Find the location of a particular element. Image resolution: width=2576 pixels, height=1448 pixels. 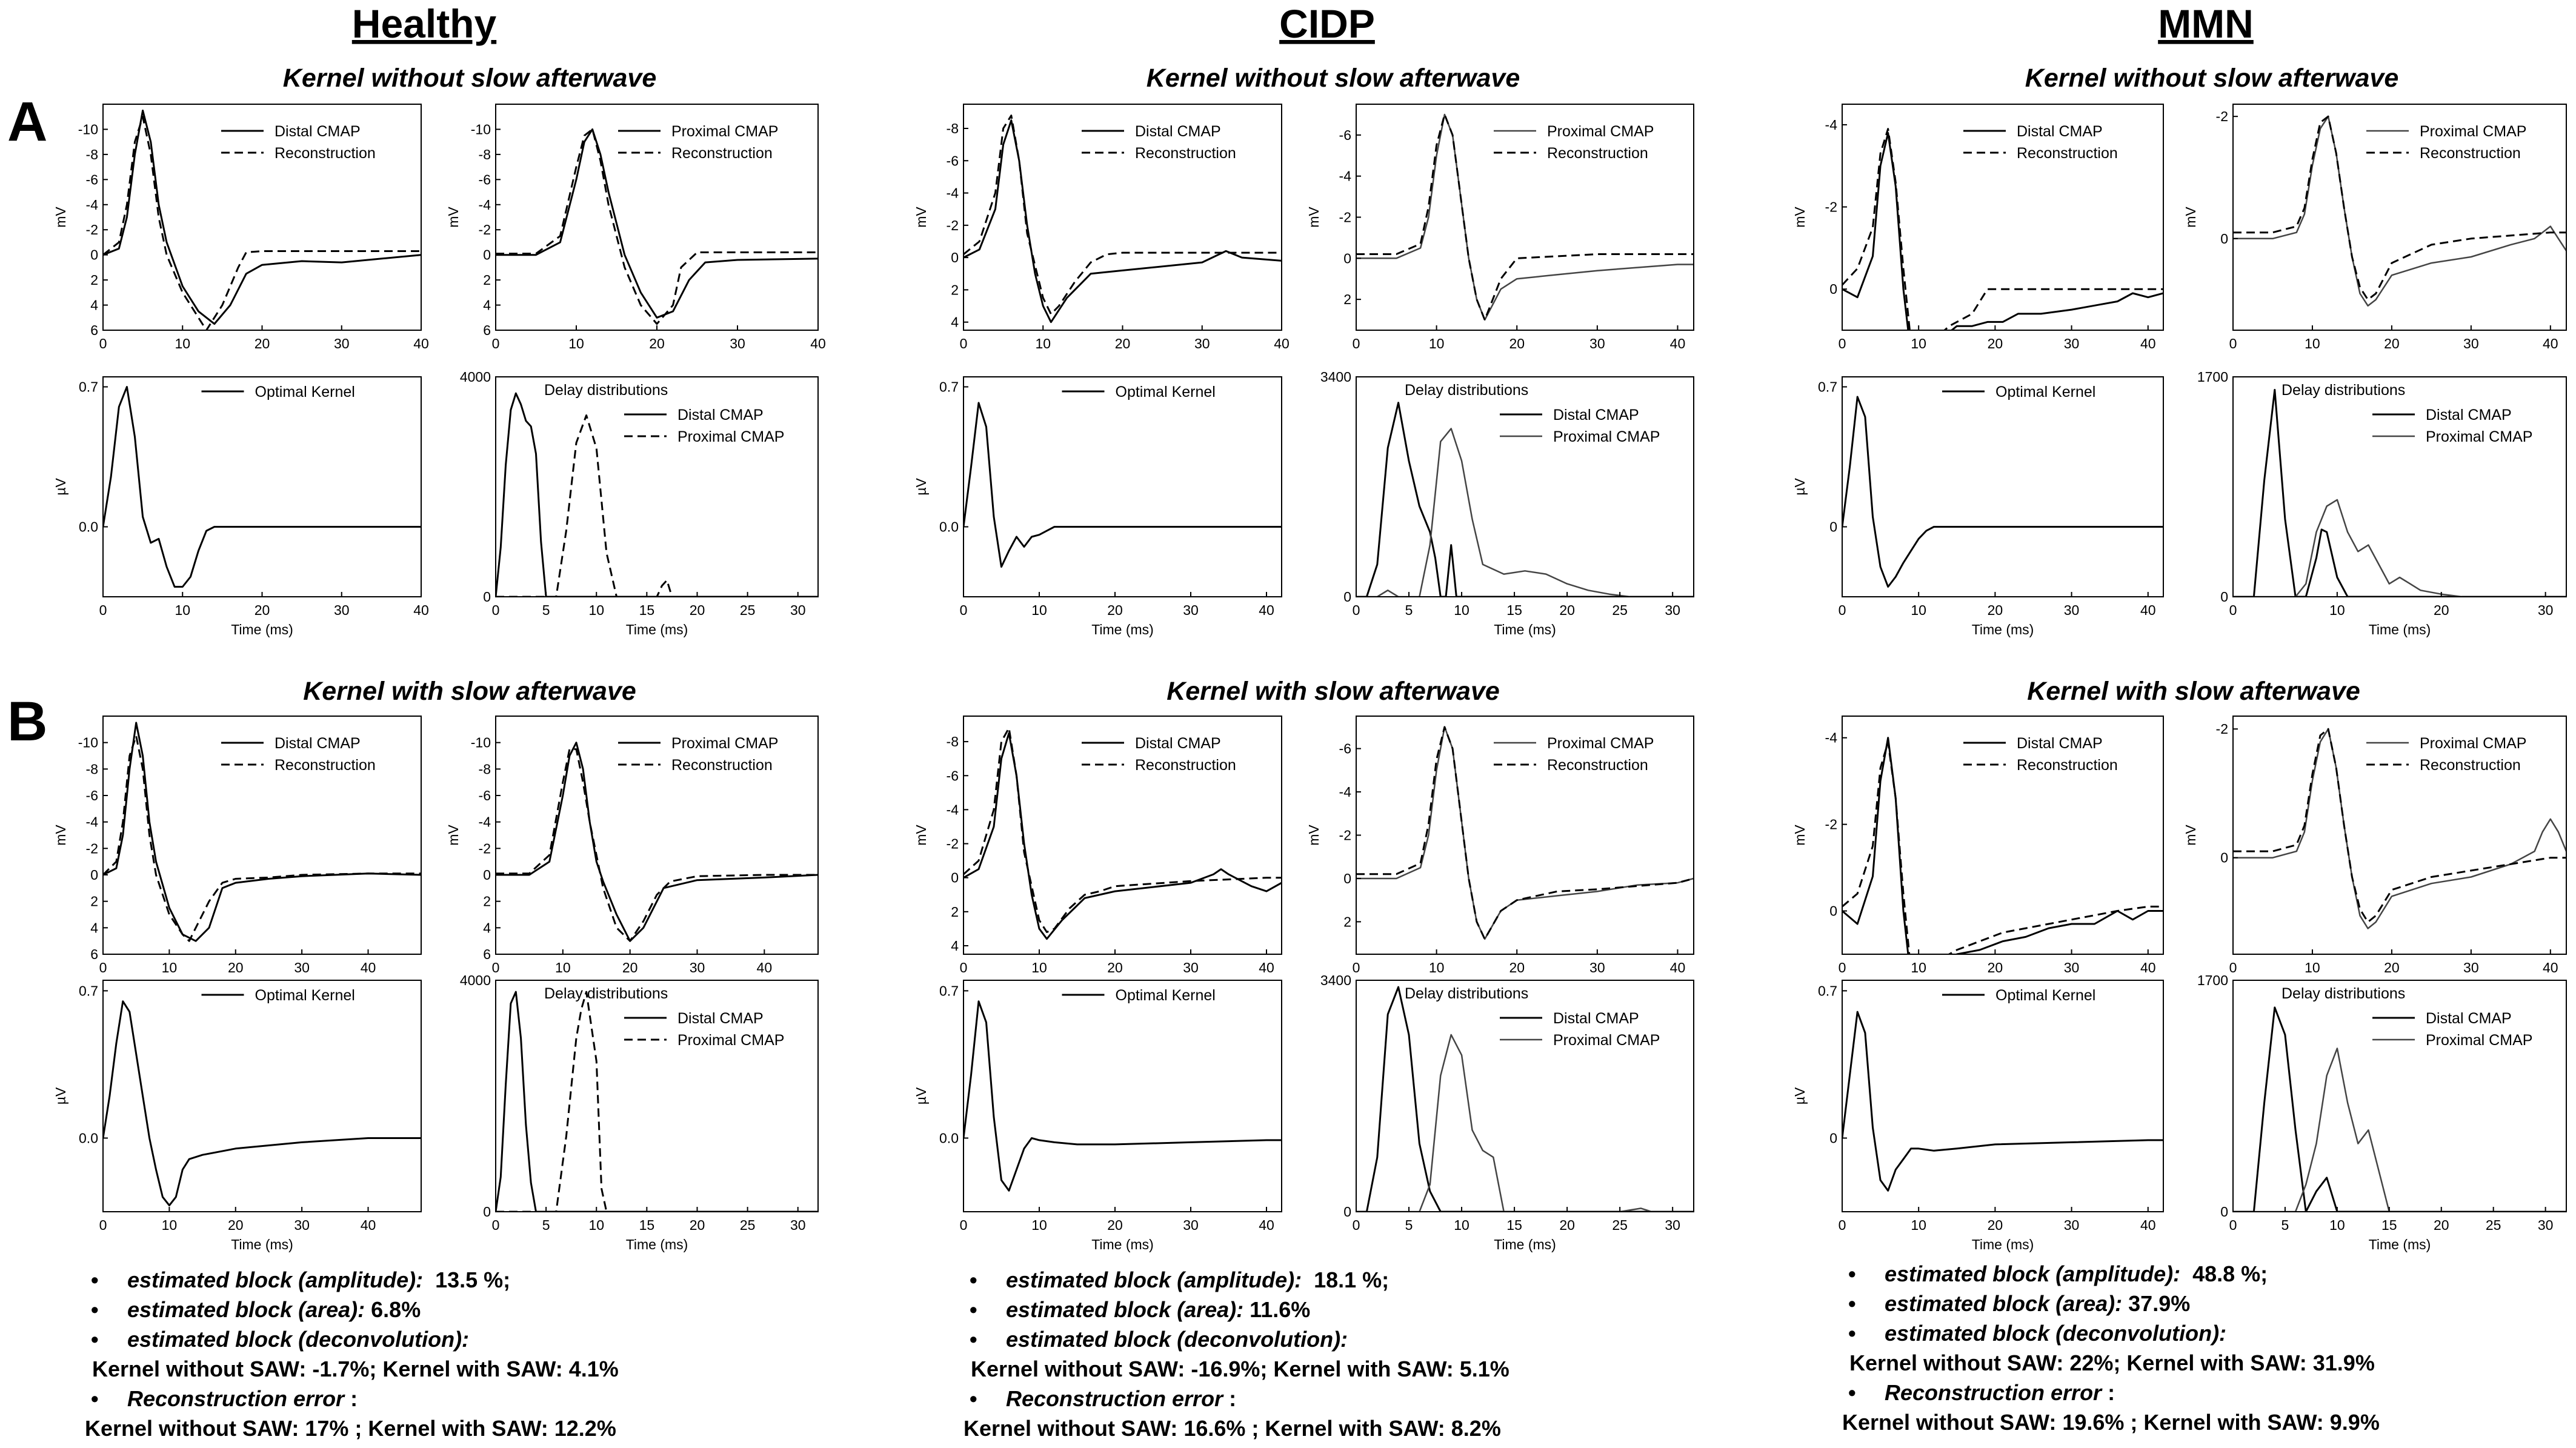

summary-area-value: 37.9% is located at coordinates (2159, 1303).